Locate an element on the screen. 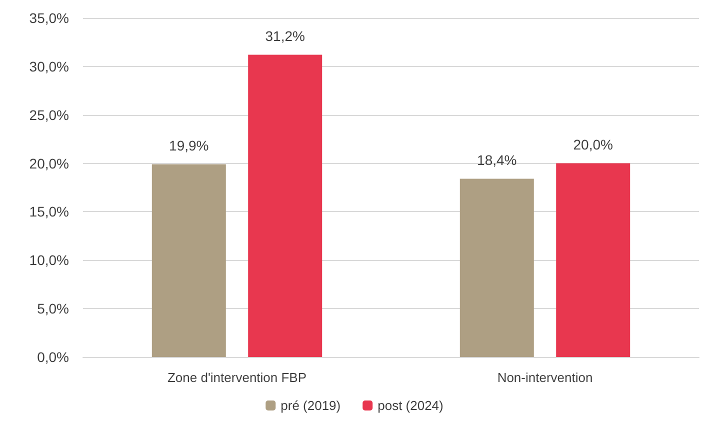  data-label: 20,0% is located at coordinates (593, 144).